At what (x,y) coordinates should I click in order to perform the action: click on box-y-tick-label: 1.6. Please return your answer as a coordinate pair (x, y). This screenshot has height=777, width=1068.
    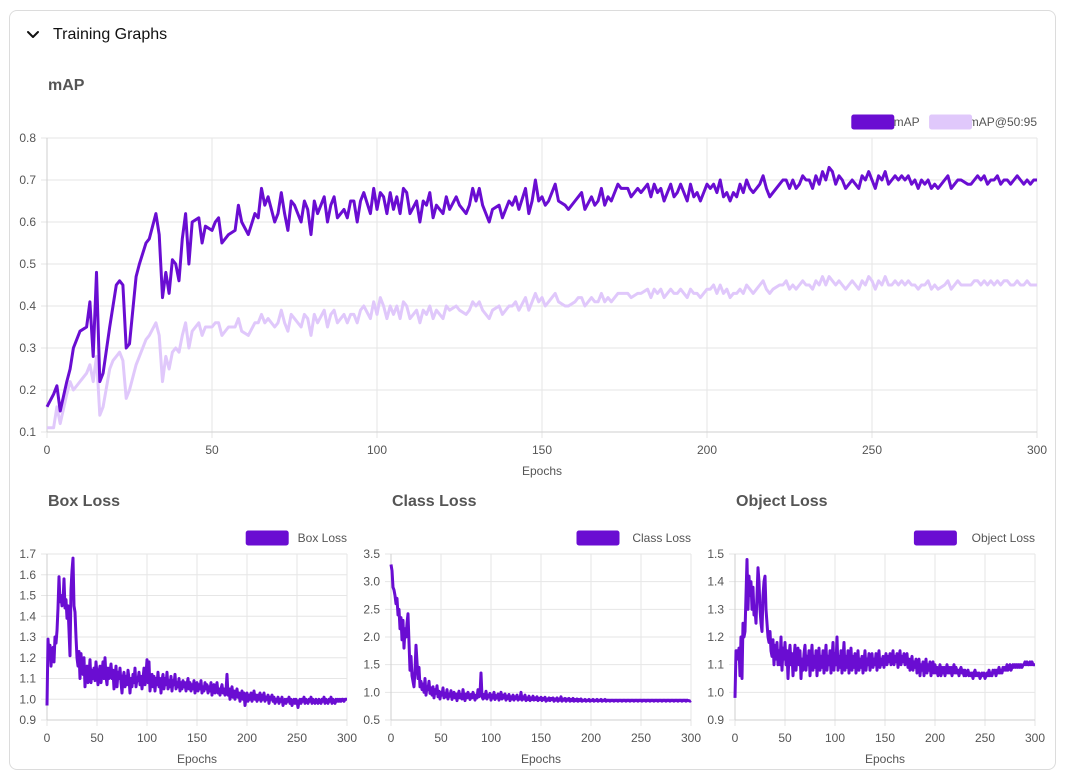
    Looking at the image, I should click on (27, 575).